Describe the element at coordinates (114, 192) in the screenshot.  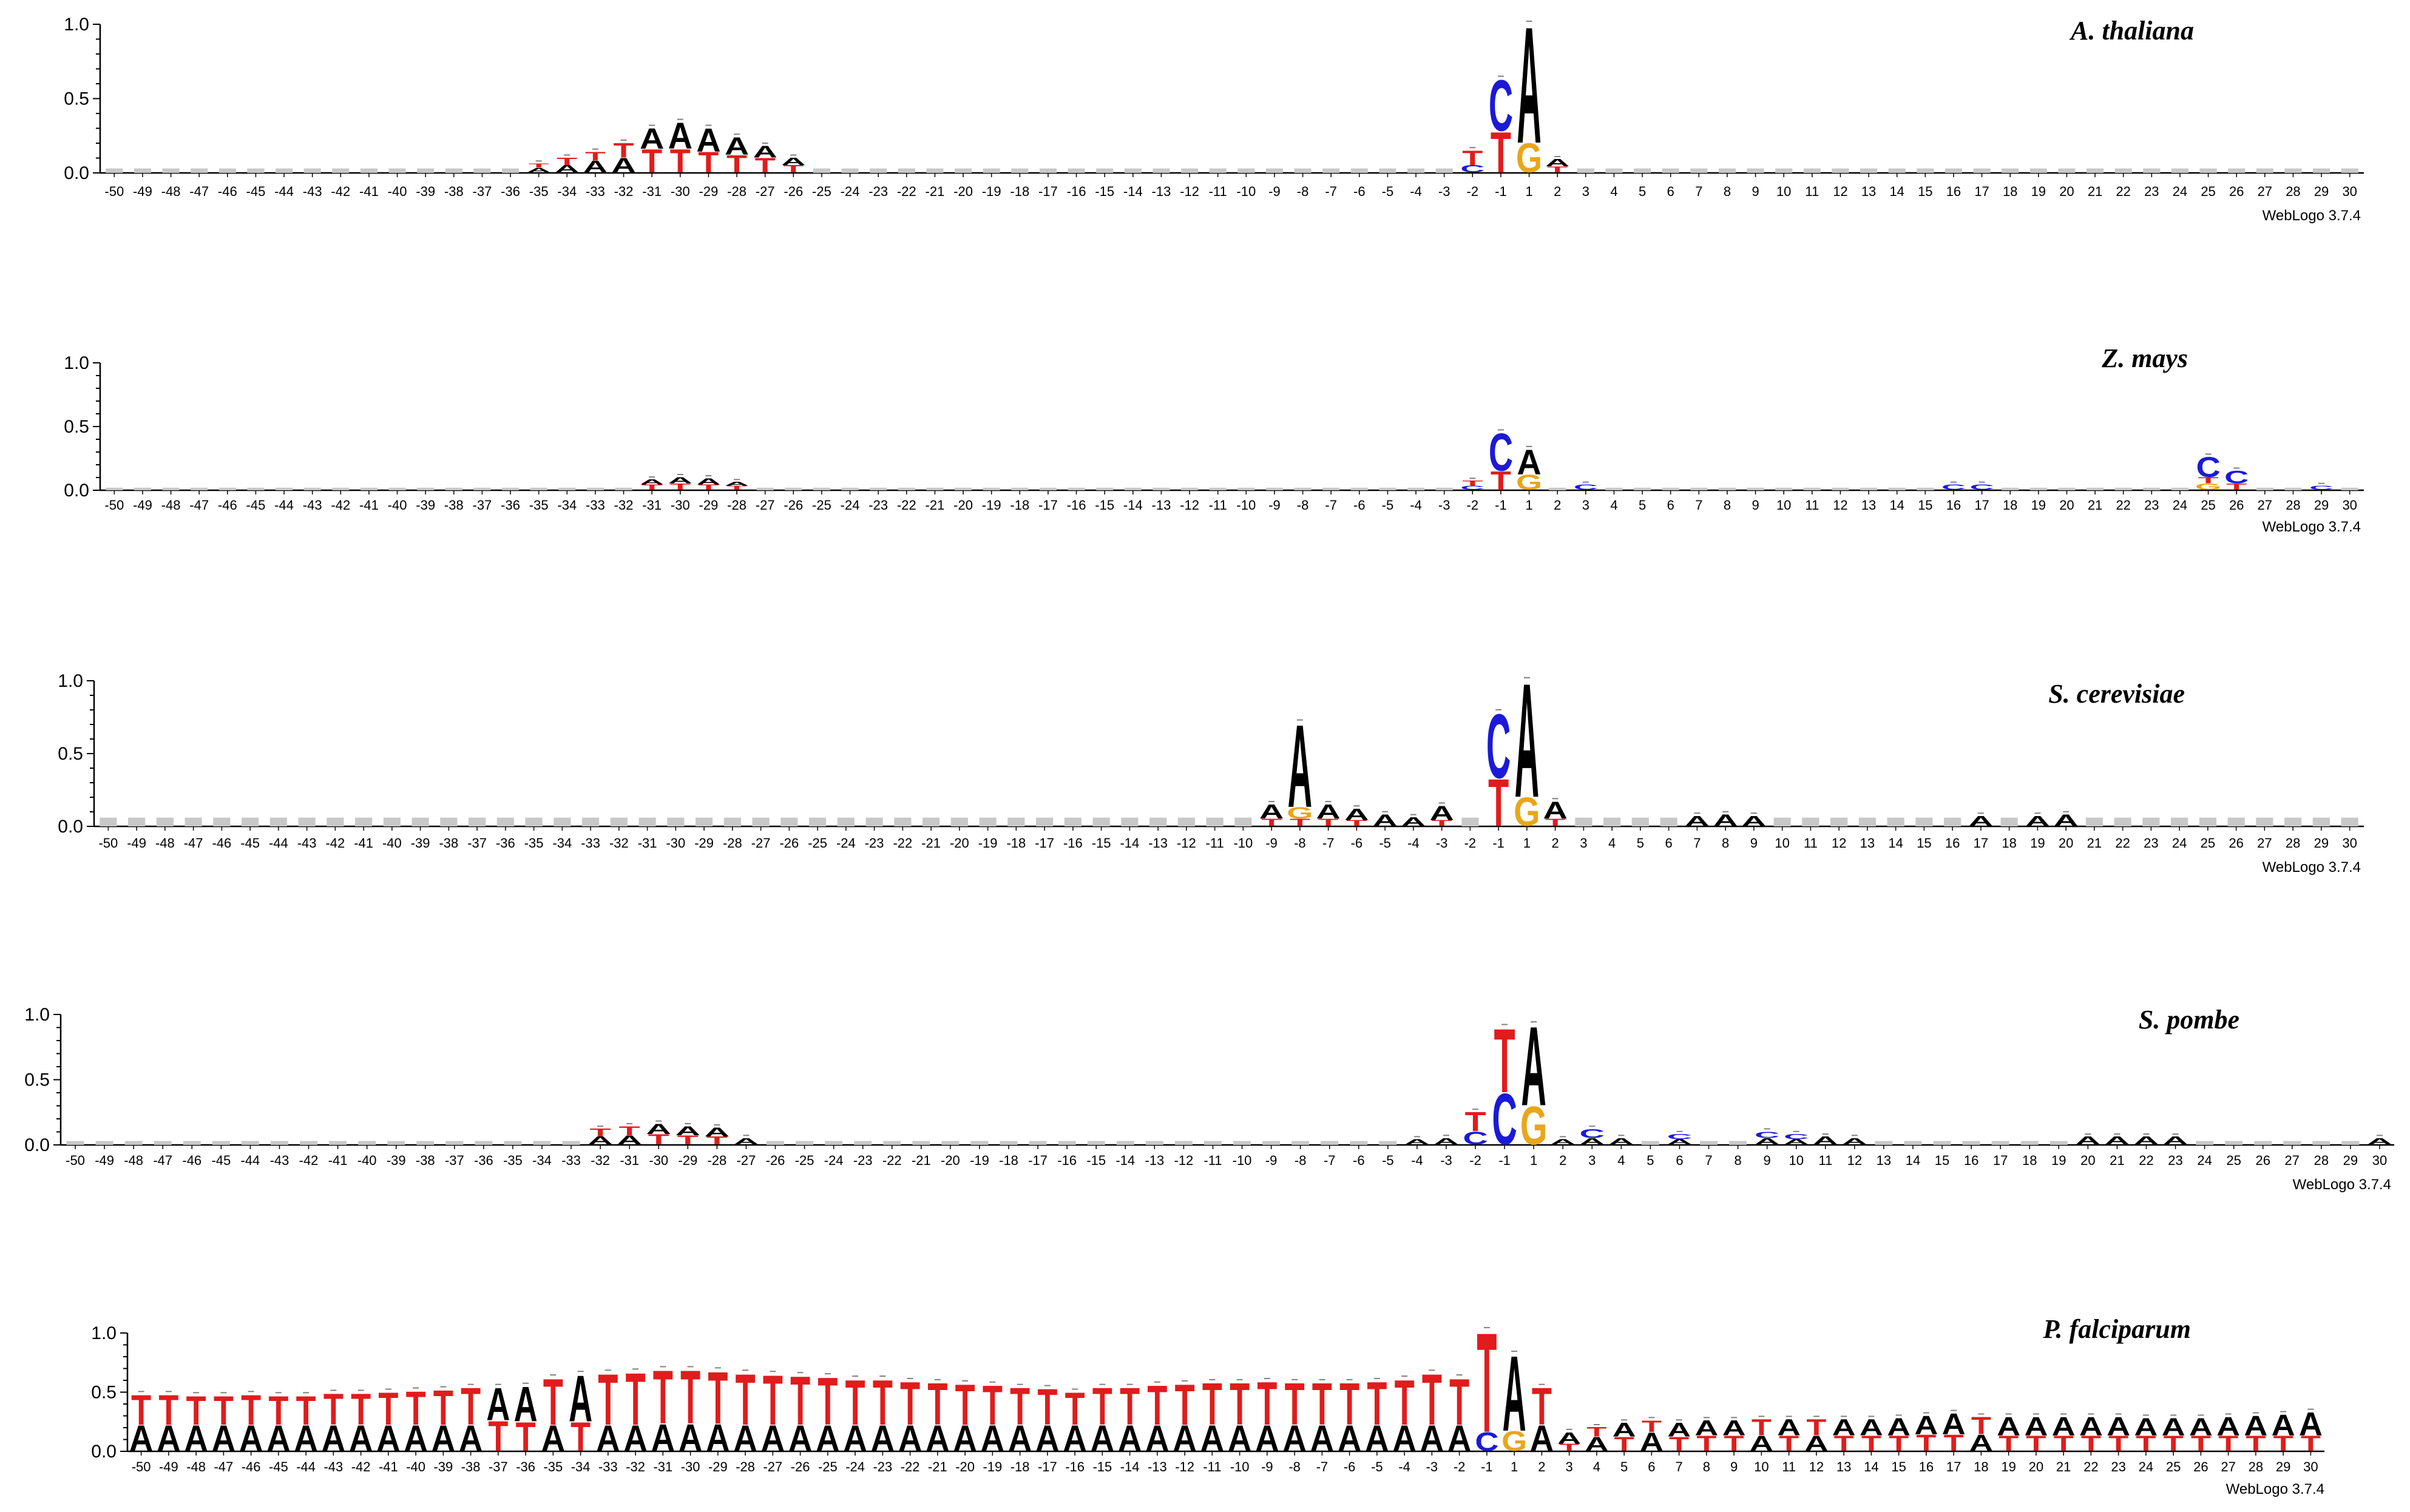
I see `x-tick-label: -50` at that location.